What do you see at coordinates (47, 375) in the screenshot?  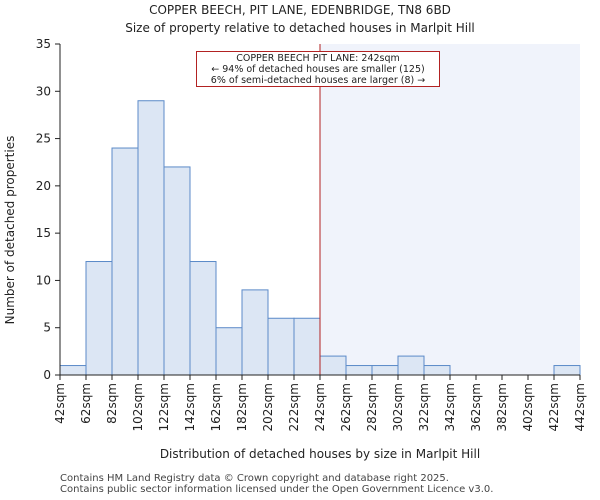 I see `y-tick-label: 0` at bounding box center [47, 375].